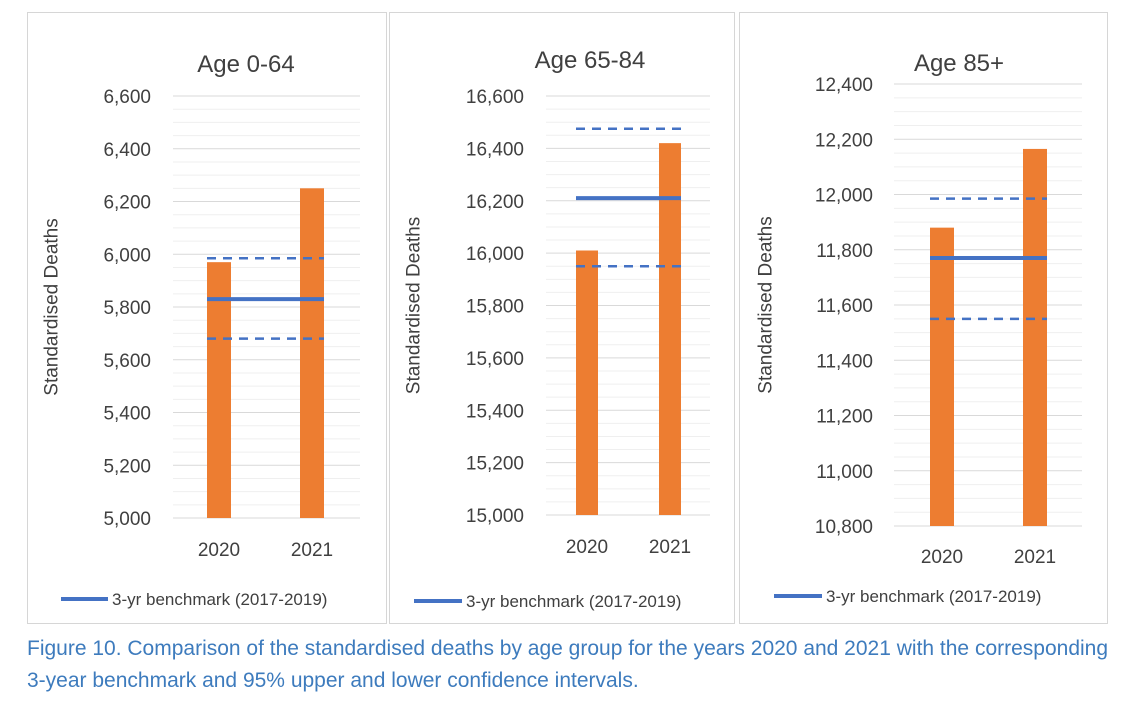 This screenshot has width=1122, height=703. Describe the element at coordinates (844, 527) in the screenshot. I see `y-tick-label: 10,800` at that location.